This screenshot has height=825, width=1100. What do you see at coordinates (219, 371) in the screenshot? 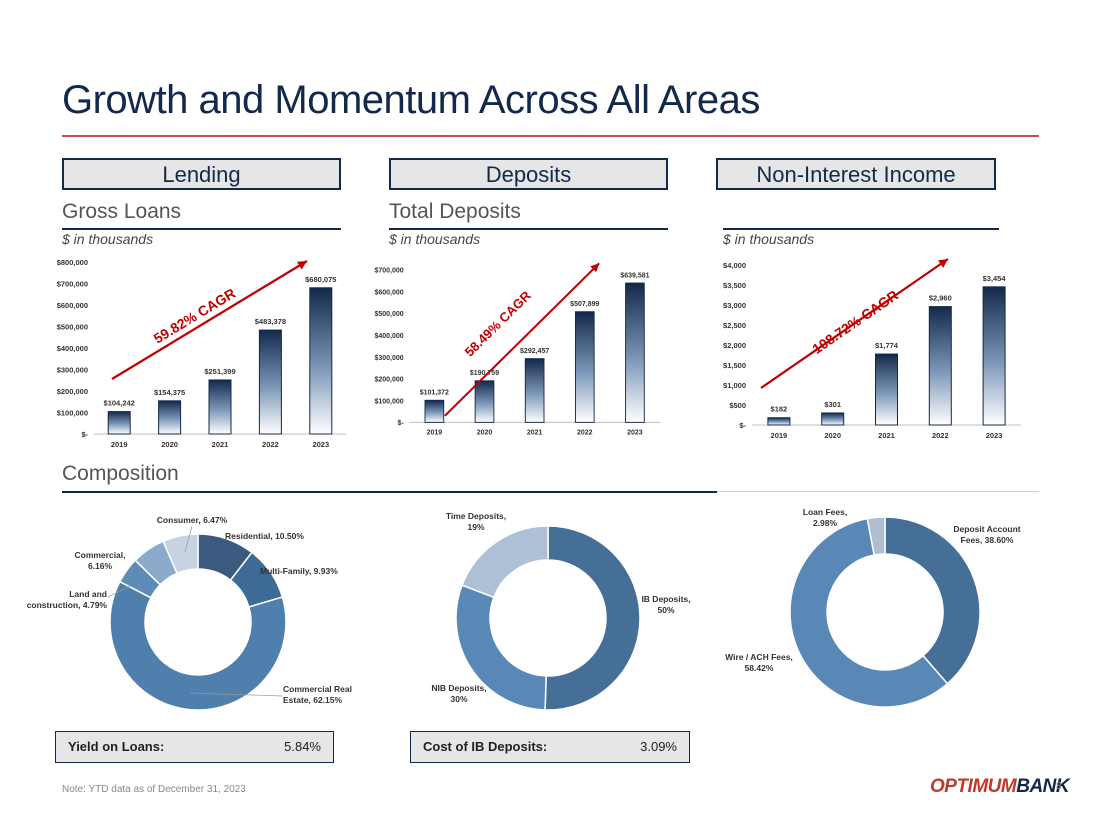
I see `bar-value-label: $251,399` at bounding box center [219, 371].